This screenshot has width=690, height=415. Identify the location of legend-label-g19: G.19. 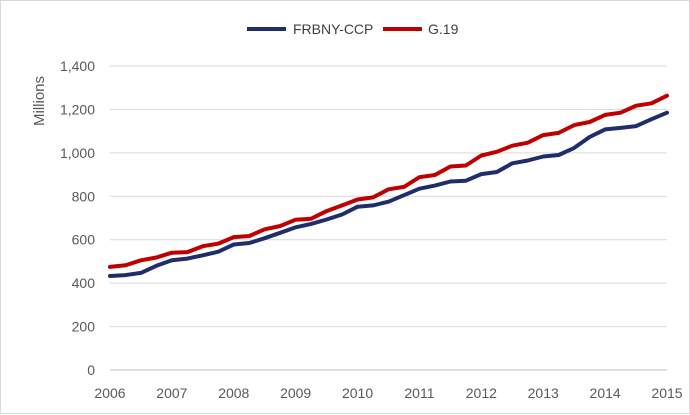
(443, 29).